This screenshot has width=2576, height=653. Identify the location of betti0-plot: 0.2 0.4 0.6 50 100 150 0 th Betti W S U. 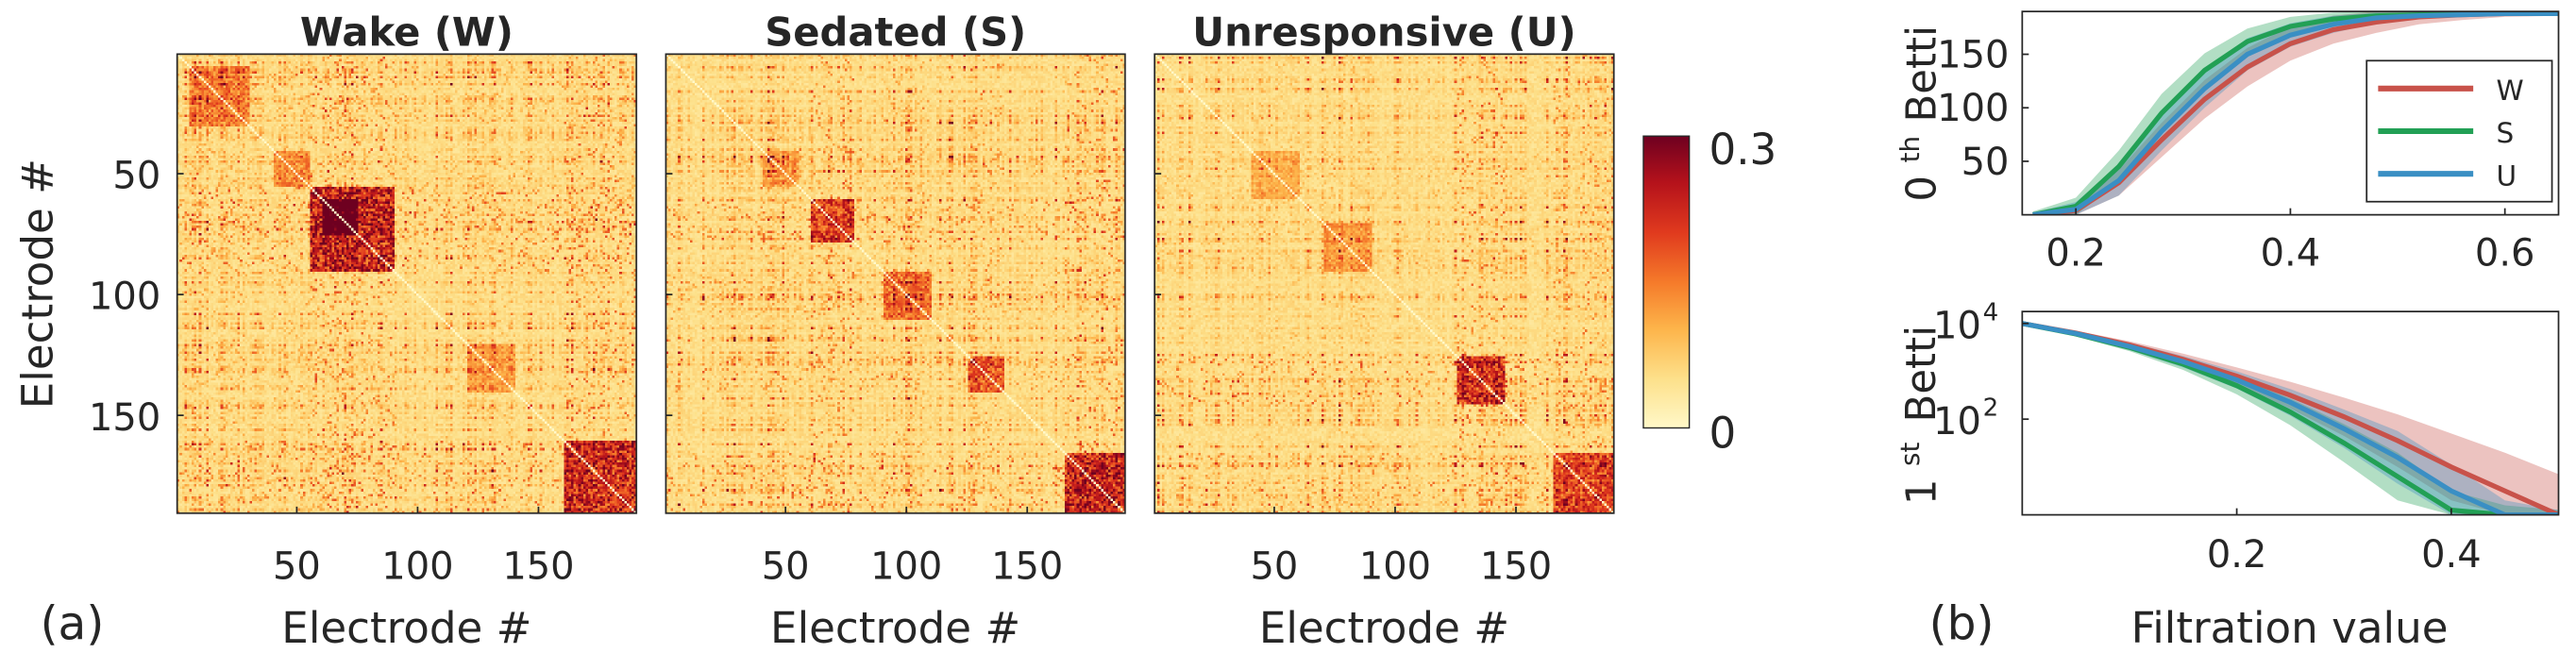
(2227, 142).